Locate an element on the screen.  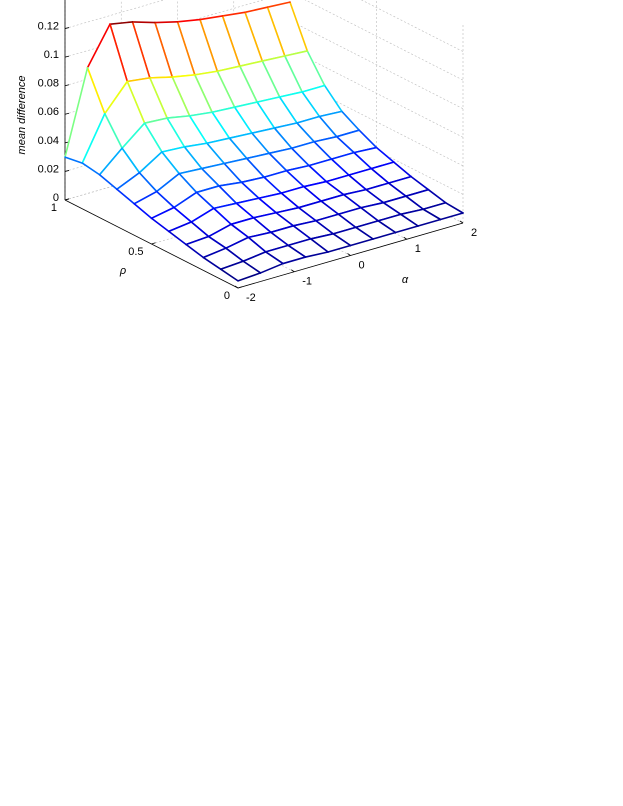
z-axis-label: mean difference is located at coordinates (22, 115).